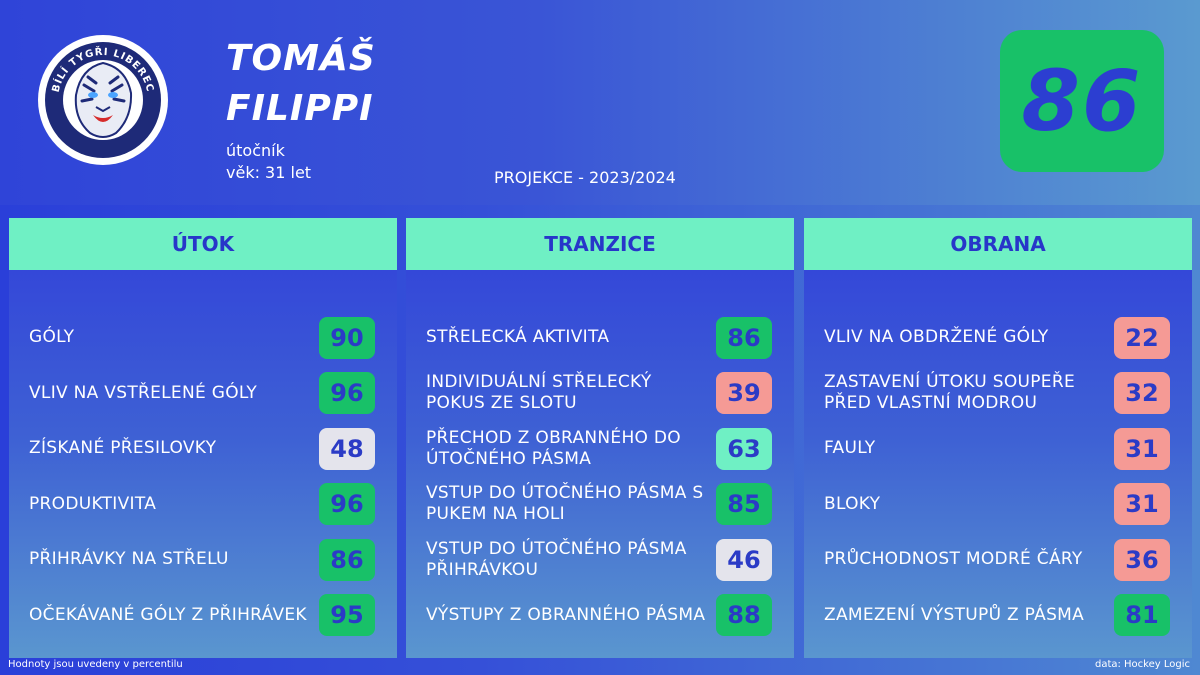  I want to click on stat-row: BLOKY 31, so click(998, 505).